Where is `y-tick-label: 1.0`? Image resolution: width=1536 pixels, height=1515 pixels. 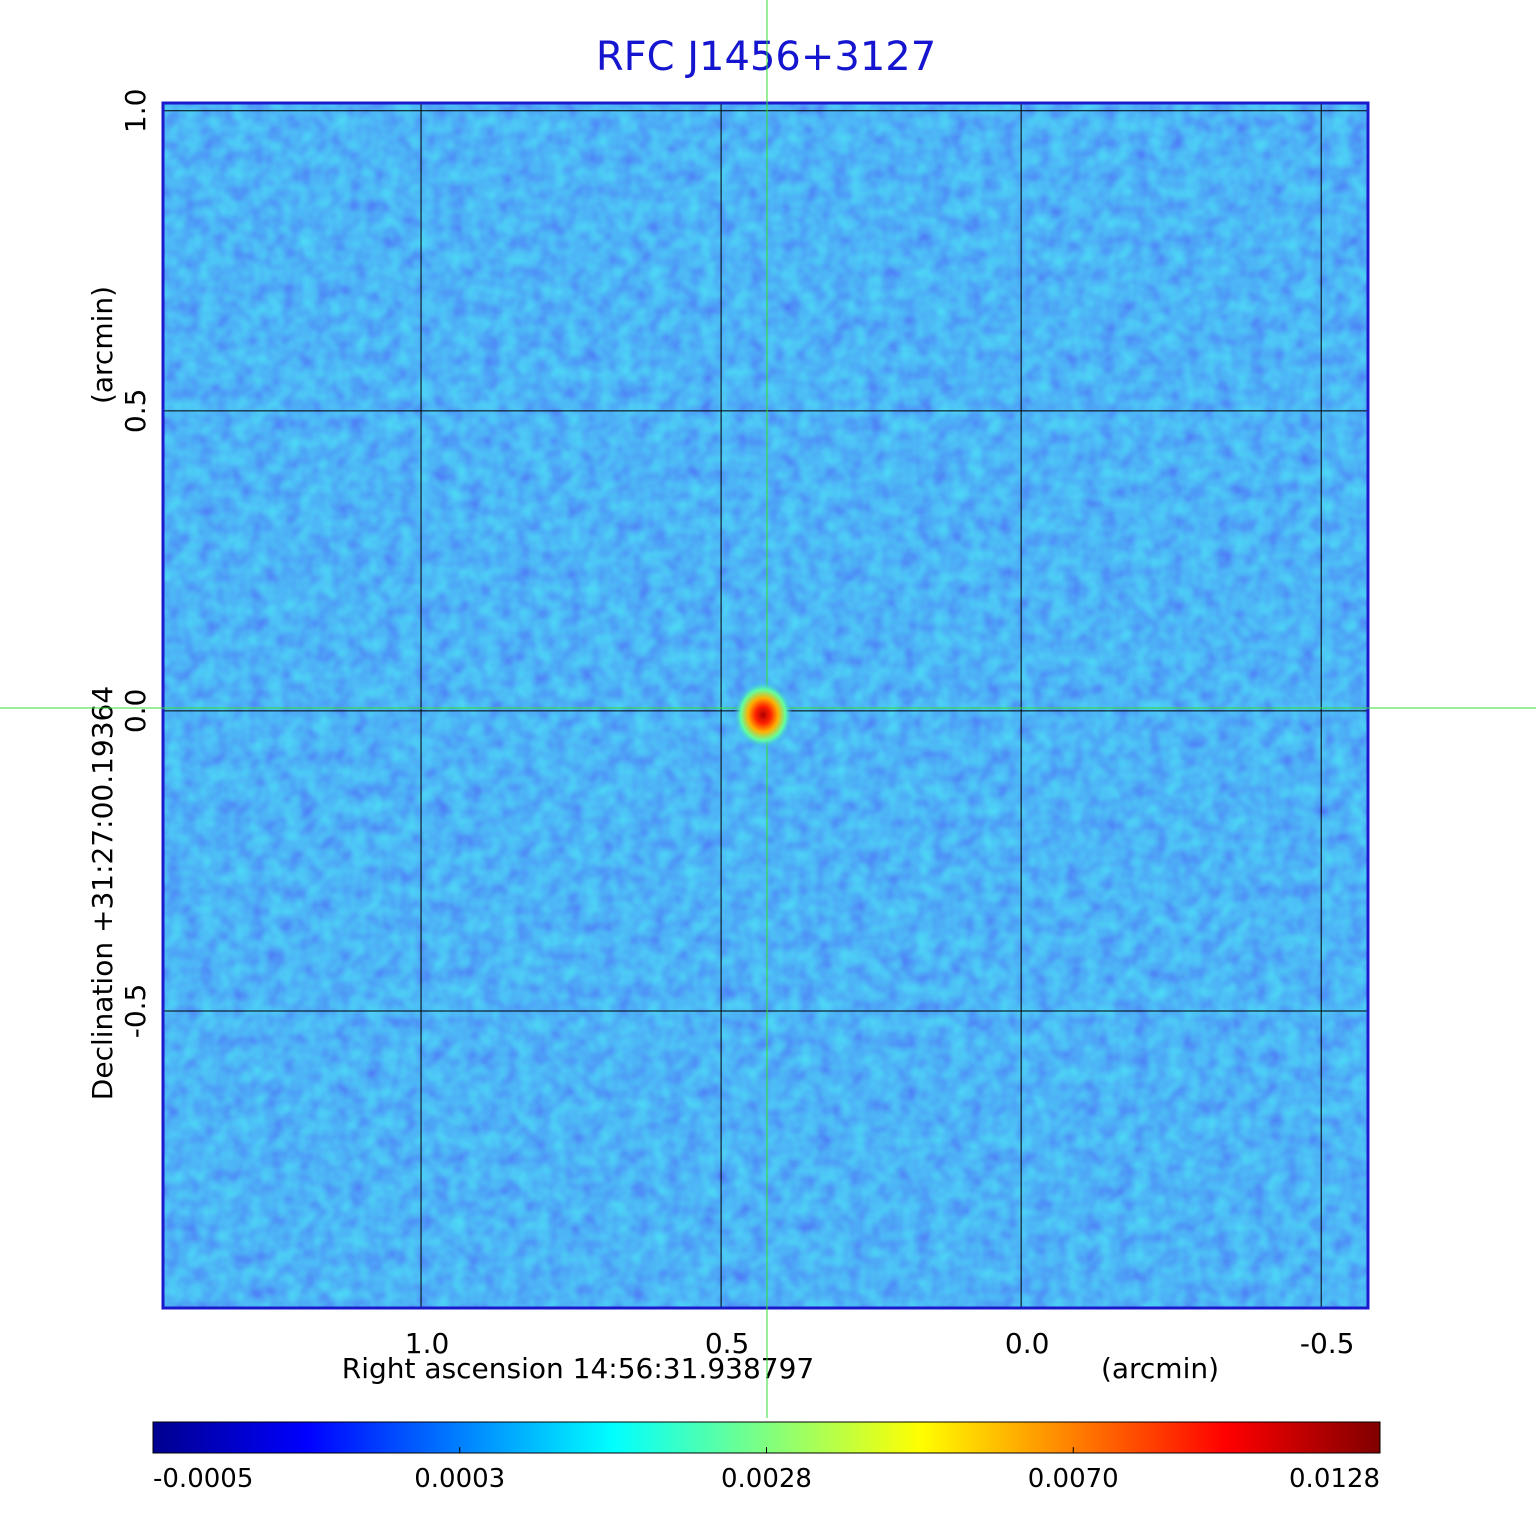 y-tick-label: 1.0 is located at coordinates (135, 111).